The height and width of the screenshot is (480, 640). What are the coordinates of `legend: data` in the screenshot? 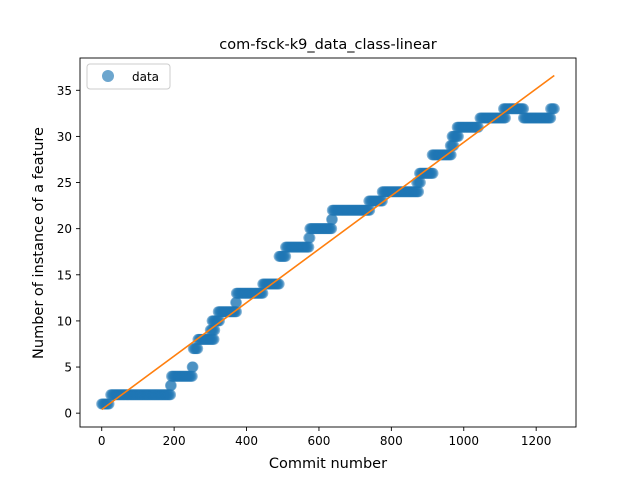 It's located at (128, 76).